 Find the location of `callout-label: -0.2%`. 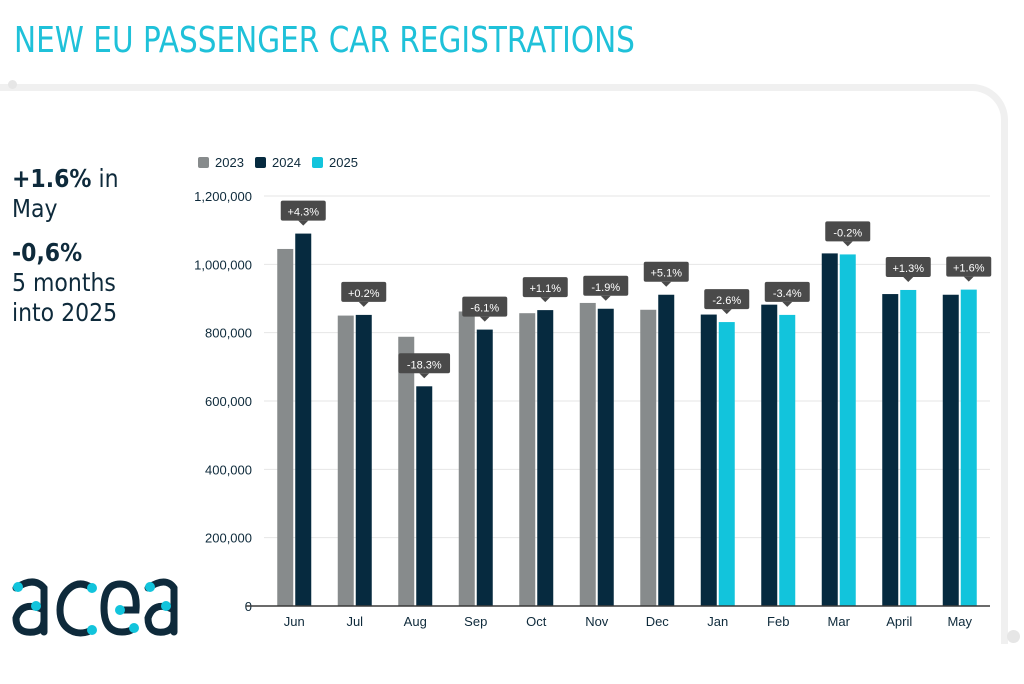

callout-label: -0.2% is located at coordinates (847, 233).